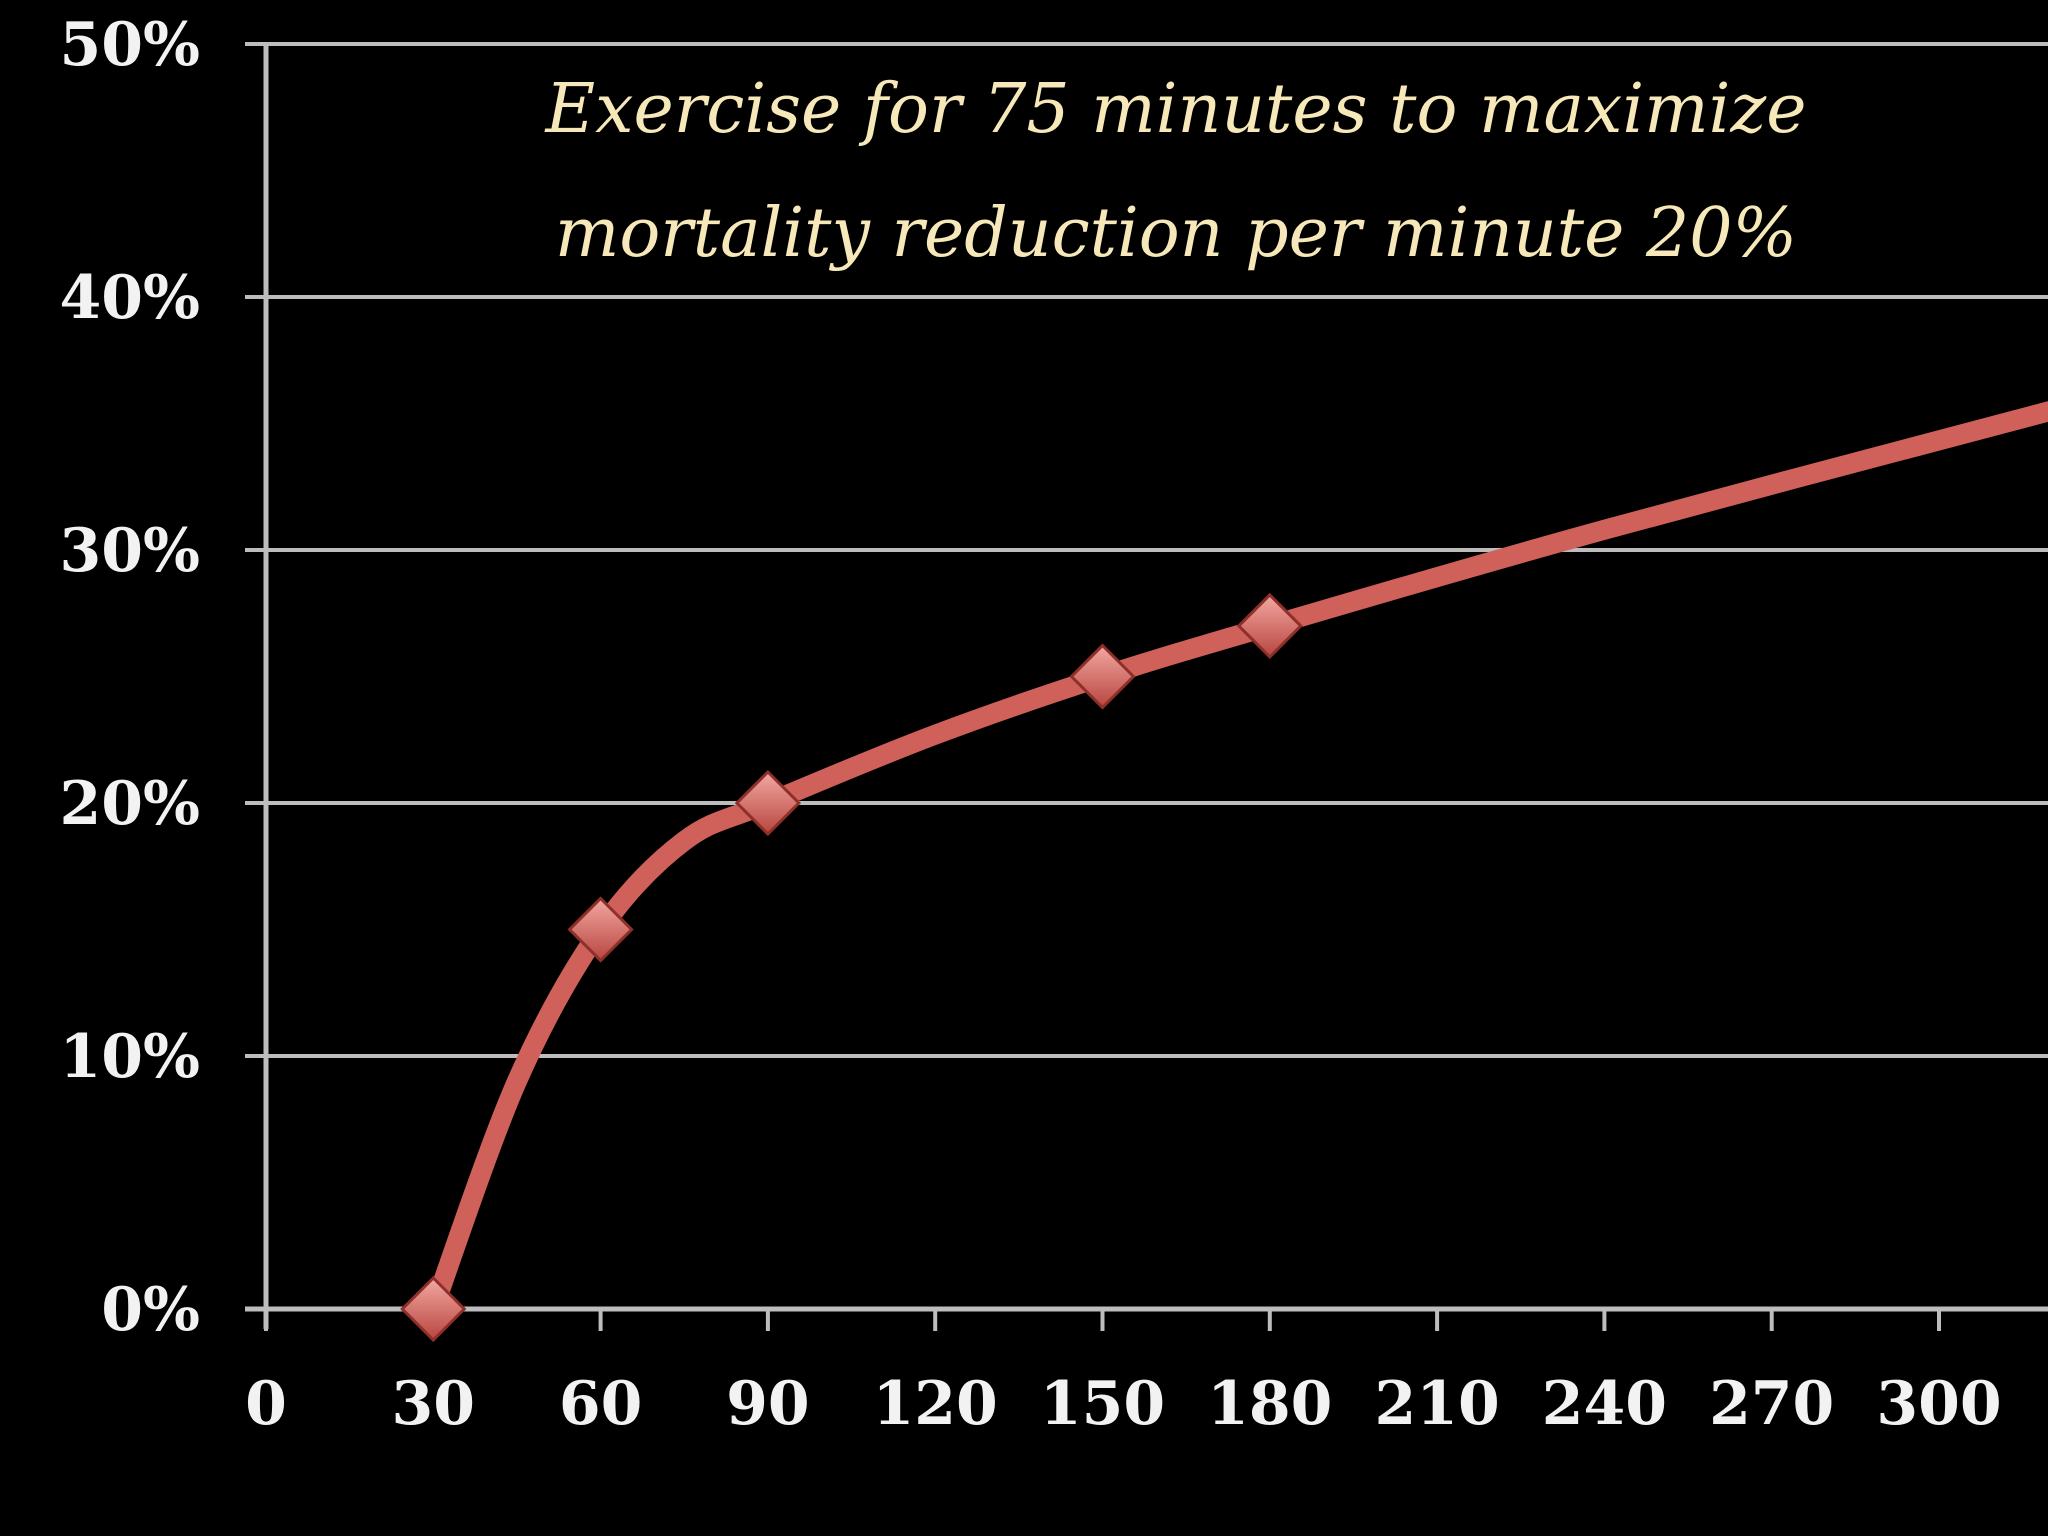 This screenshot has width=2048, height=1536. Describe the element at coordinates (129, 677) in the screenshot. I see `y-axis-tick-labels: 0% 10% 20% 30% 40% 50%` at that location.